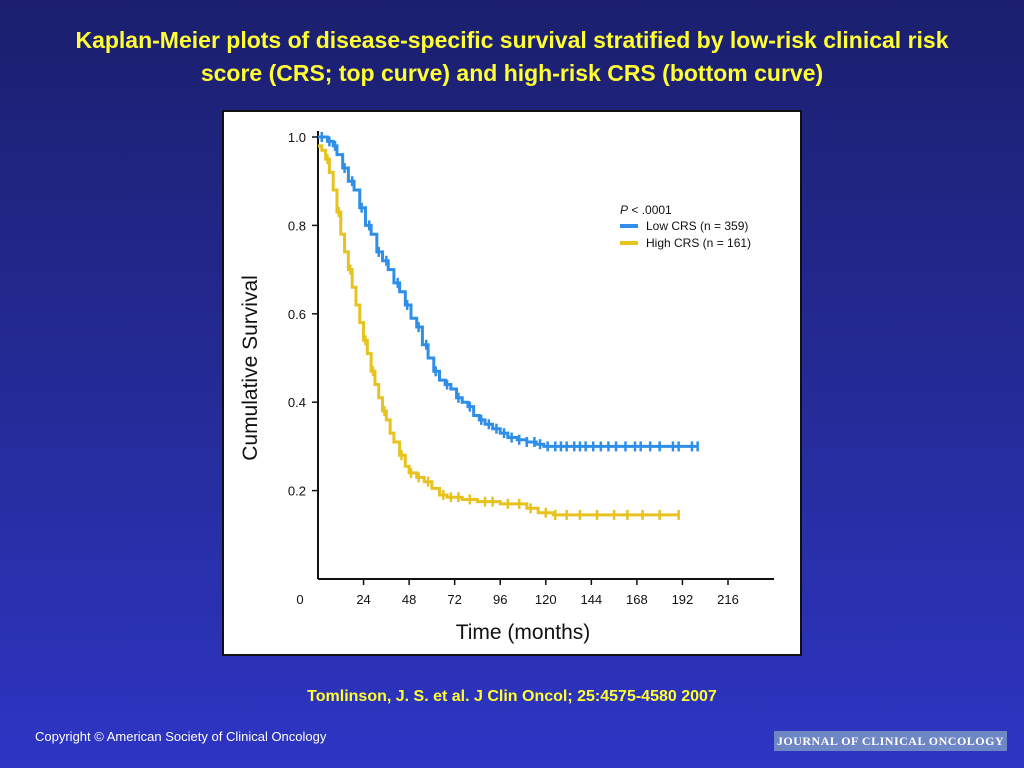 The image size is (1024, 768). What do you see at coordinates (546, 599) in the screenshot?
I see `x-tick-label: 120` at bounding box center [546, 599].